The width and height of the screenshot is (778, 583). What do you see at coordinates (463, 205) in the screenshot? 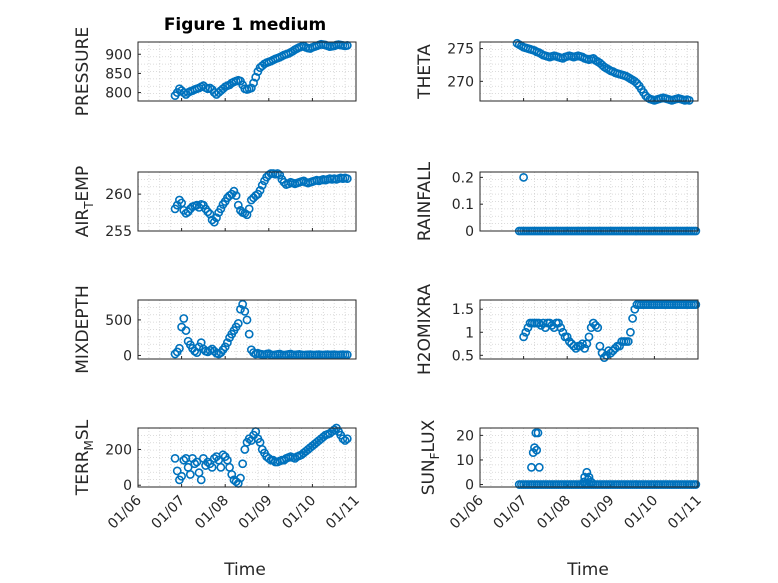
I see `y-tick-label: 0.1` at bounding box center [463, 205].